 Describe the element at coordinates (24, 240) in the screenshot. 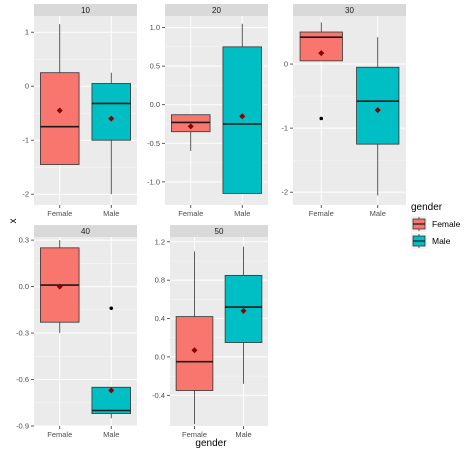

I see `y-tick-label: 0.3` at that location.